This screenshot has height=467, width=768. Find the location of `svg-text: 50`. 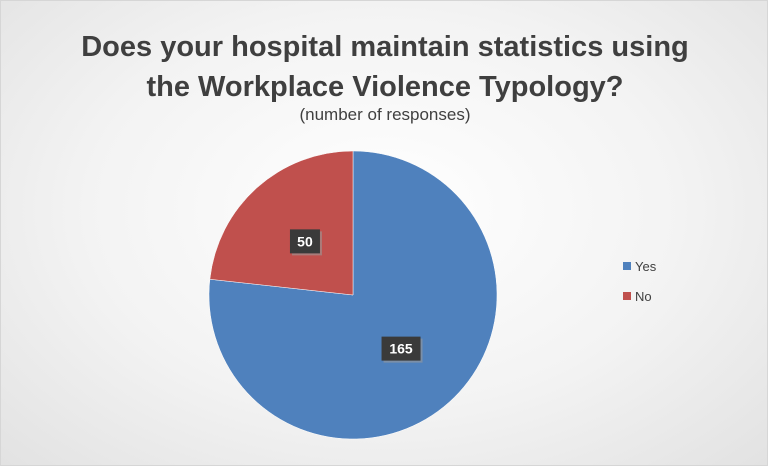

svg-text: 50 is located at coordinates (305, 241).